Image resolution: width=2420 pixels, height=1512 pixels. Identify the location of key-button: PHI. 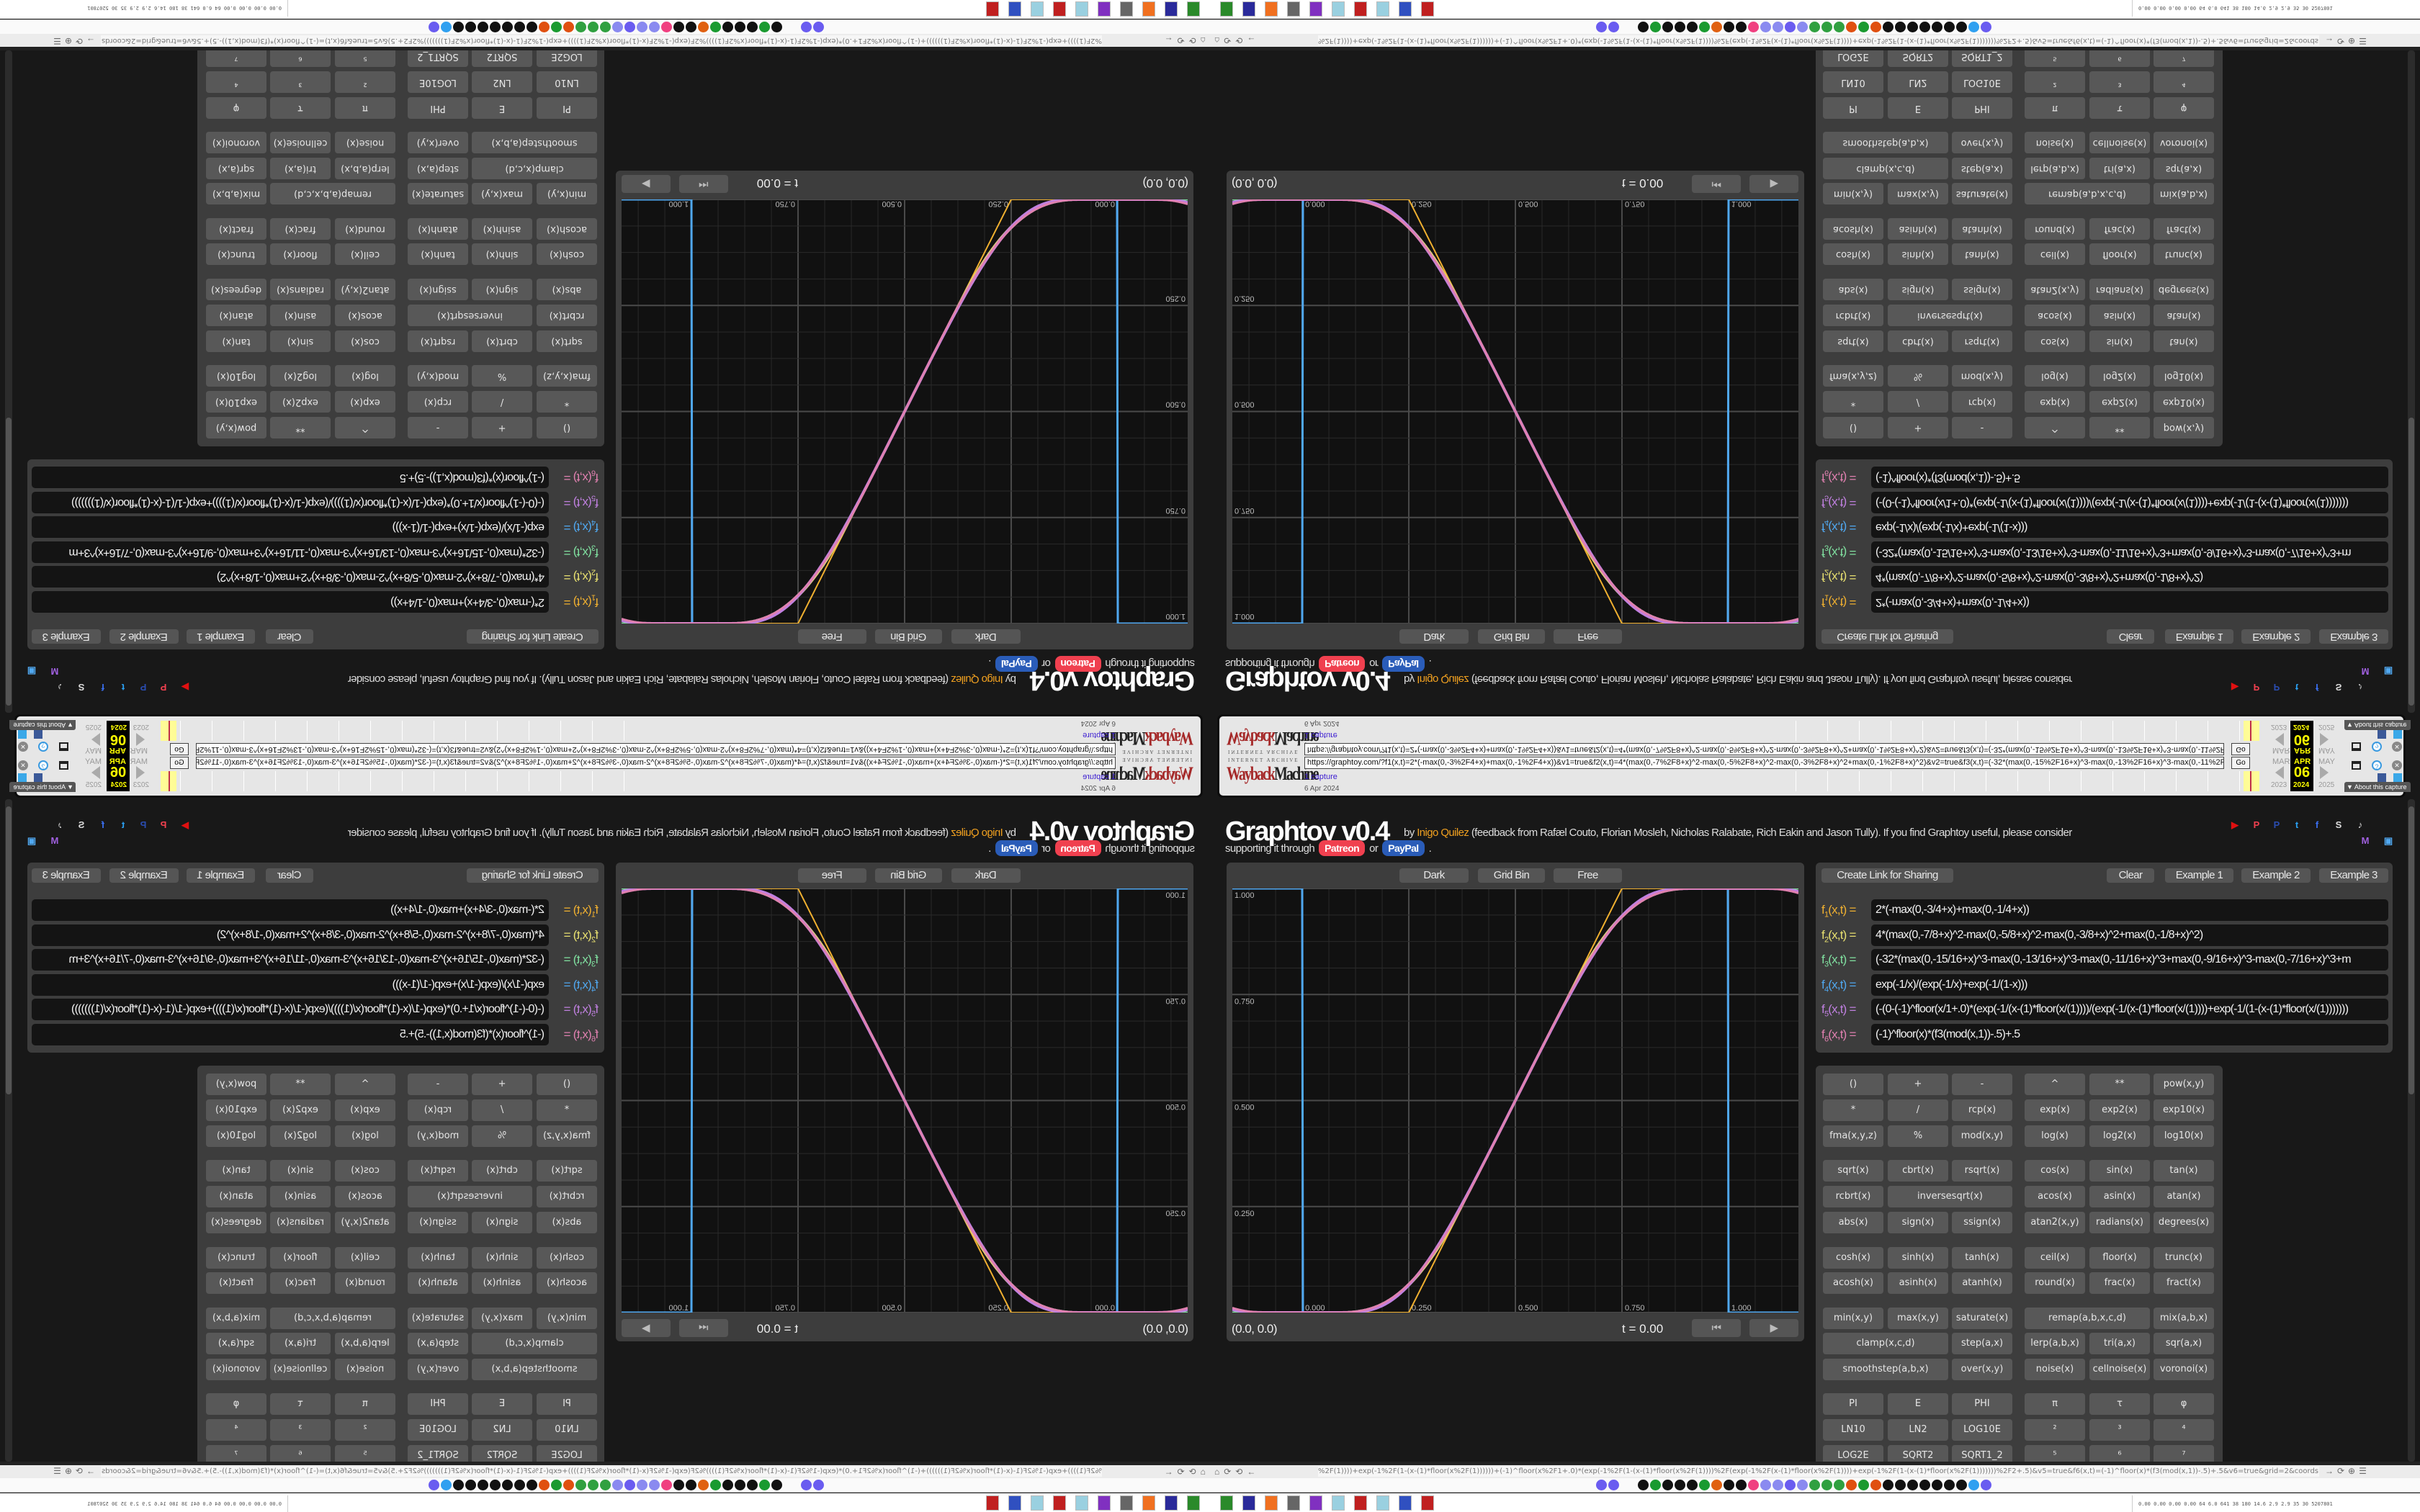
(438, 108).